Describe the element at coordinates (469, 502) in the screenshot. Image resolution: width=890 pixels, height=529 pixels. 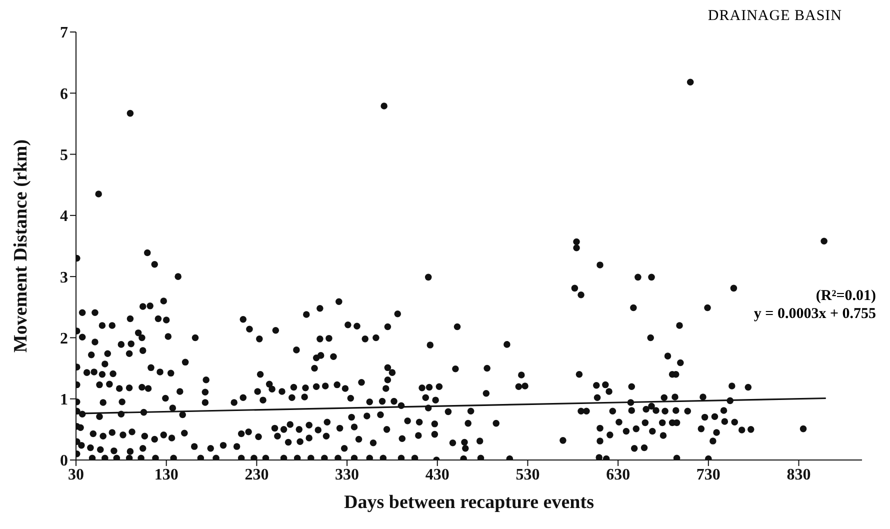
I see `x-axis-title: Days between recapture events` at that location.